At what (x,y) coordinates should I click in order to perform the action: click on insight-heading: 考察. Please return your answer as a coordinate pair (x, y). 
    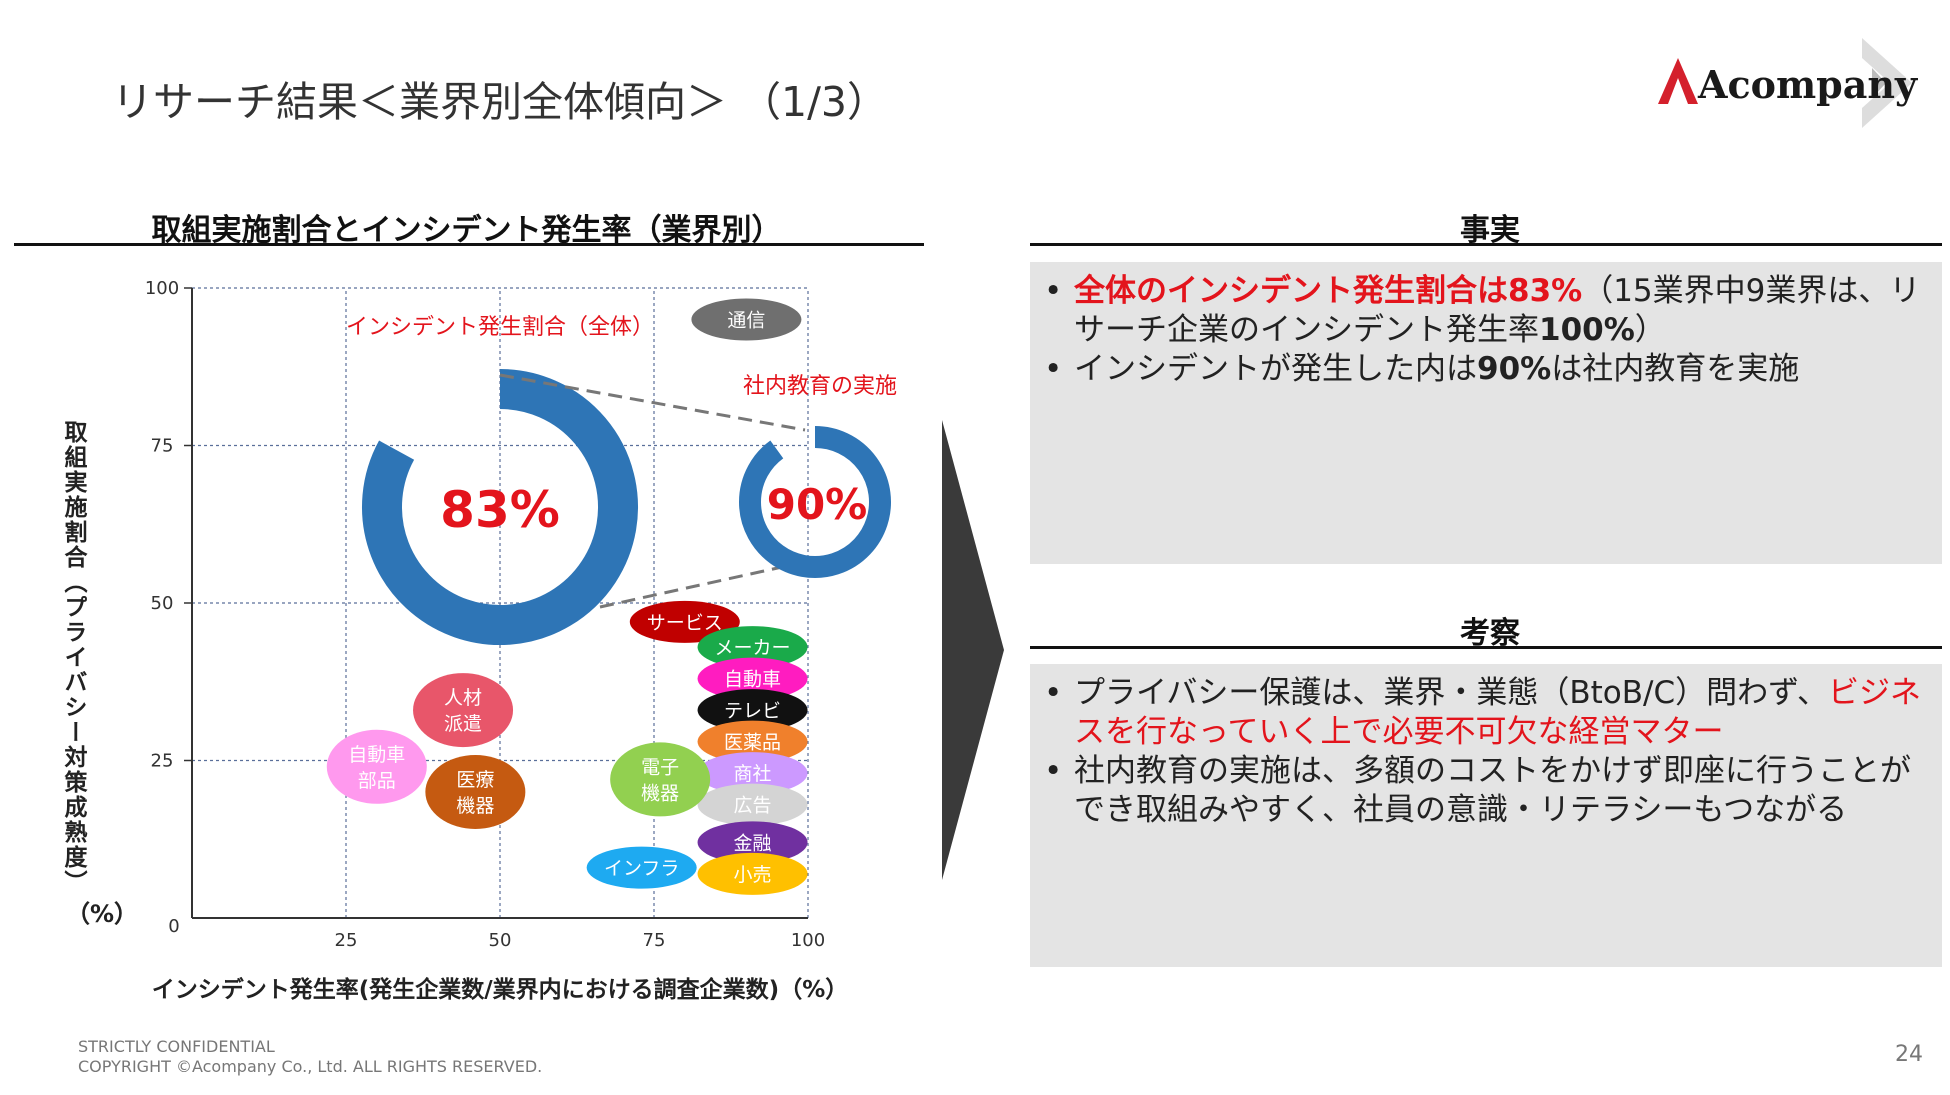
    Looking at the image, I should click on (1490, 633).